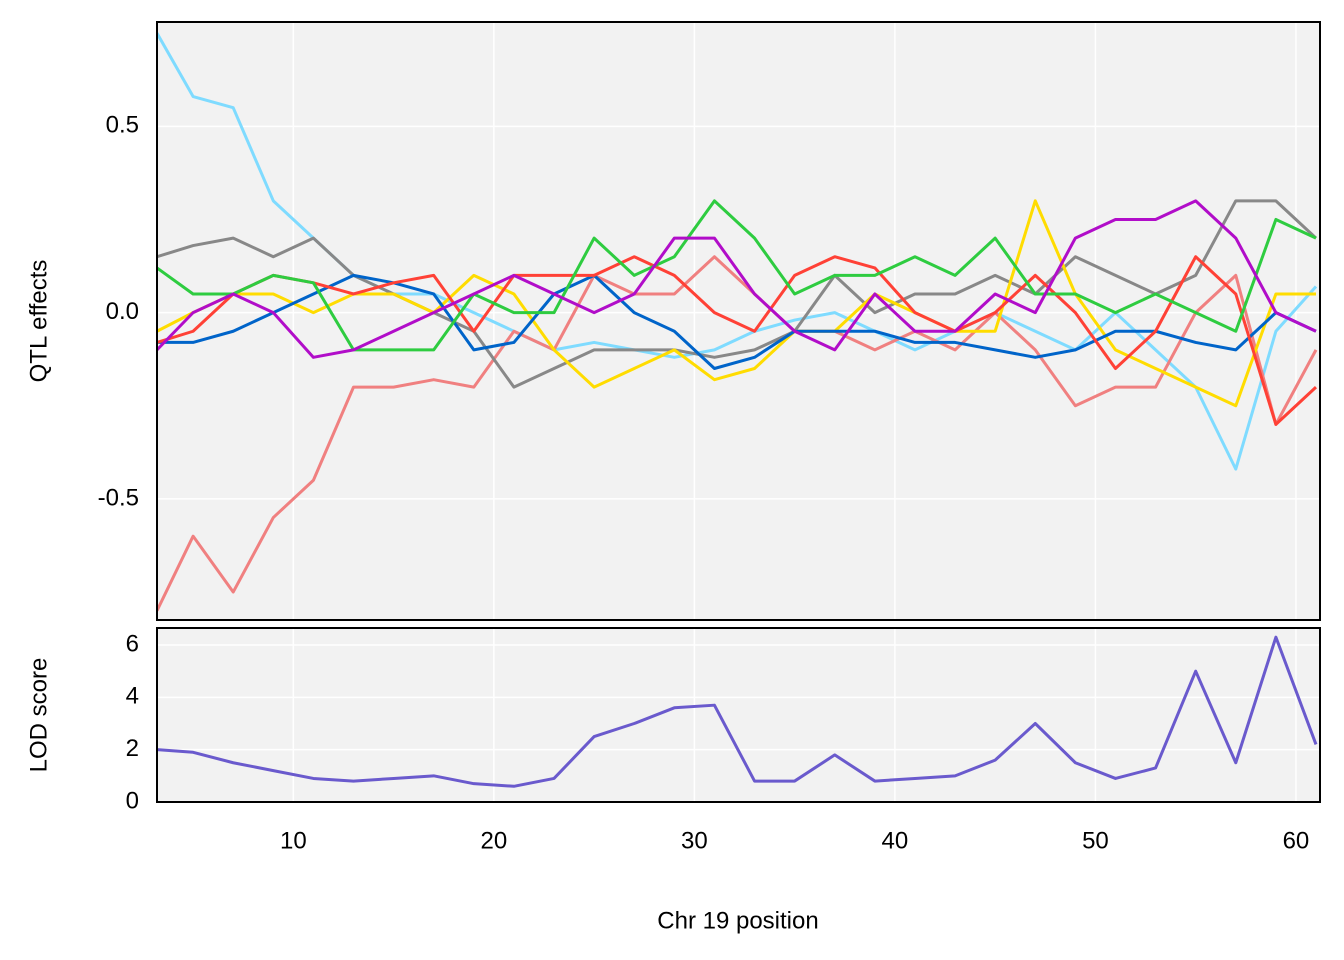  I want to click on x-tick-label: 20, so click(494, 840).